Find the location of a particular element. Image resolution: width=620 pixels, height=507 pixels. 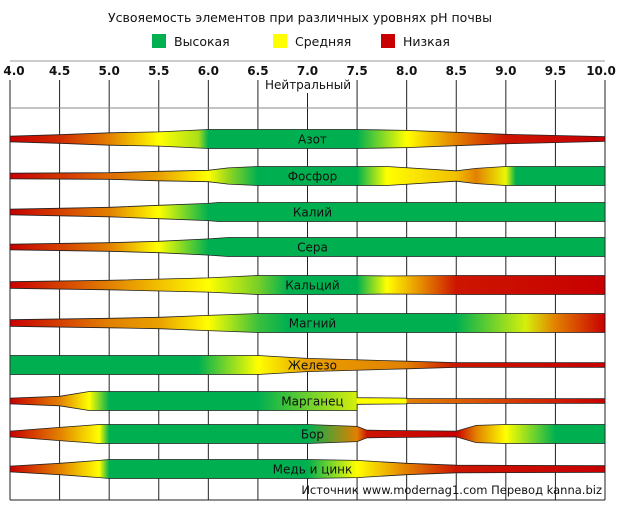

band-1: Азот is located at coordinates (307, 139).